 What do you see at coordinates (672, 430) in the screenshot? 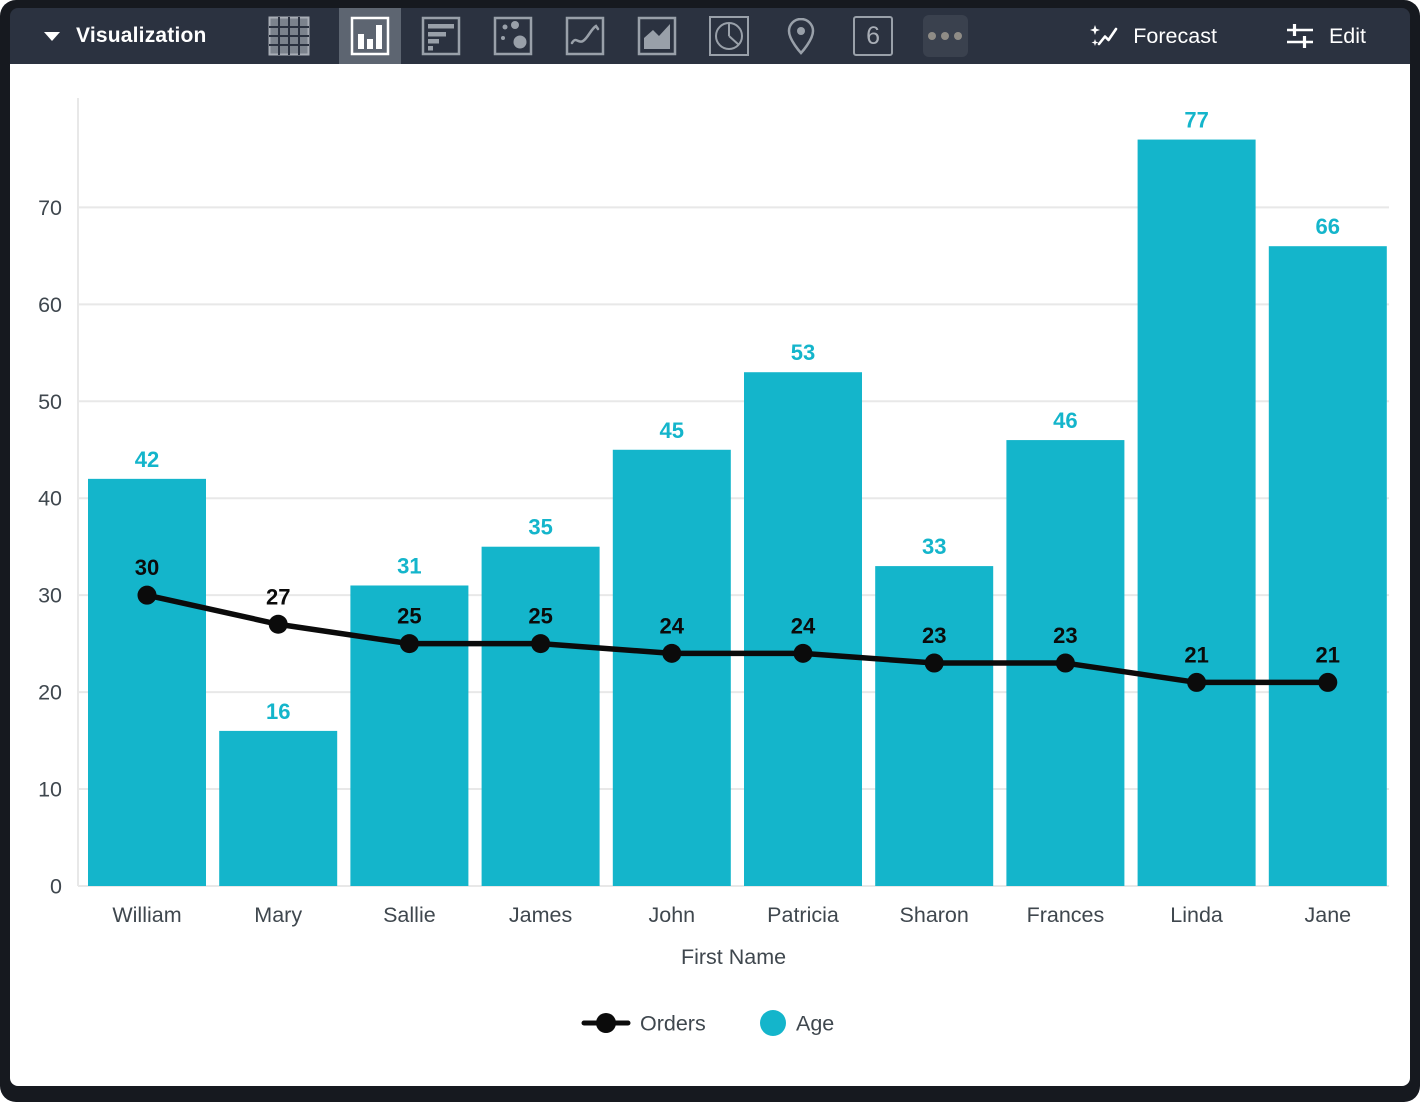
I see `bar-value-label: 45` at bounding box center [672, 430].